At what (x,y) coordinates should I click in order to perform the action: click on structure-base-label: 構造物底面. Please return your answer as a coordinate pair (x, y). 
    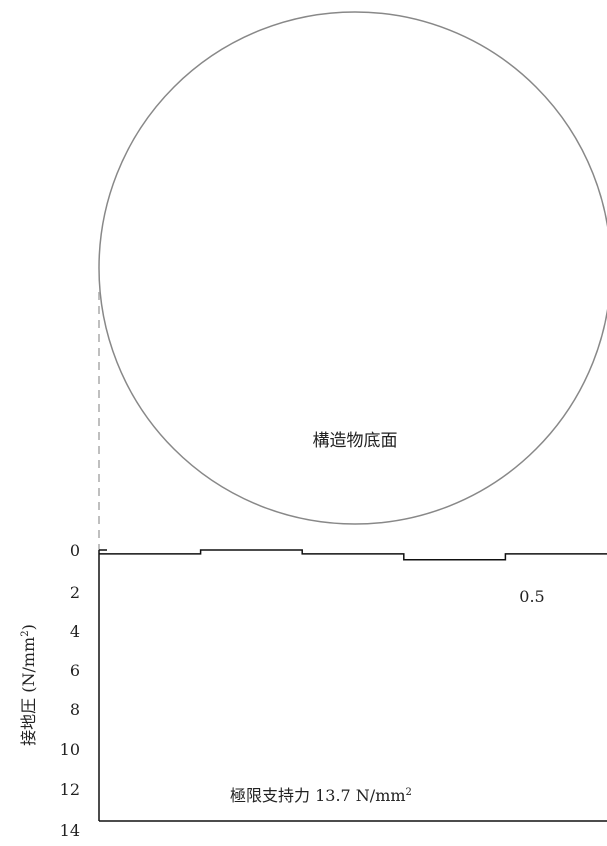
    Looking at the image, I should click on (355, 441).